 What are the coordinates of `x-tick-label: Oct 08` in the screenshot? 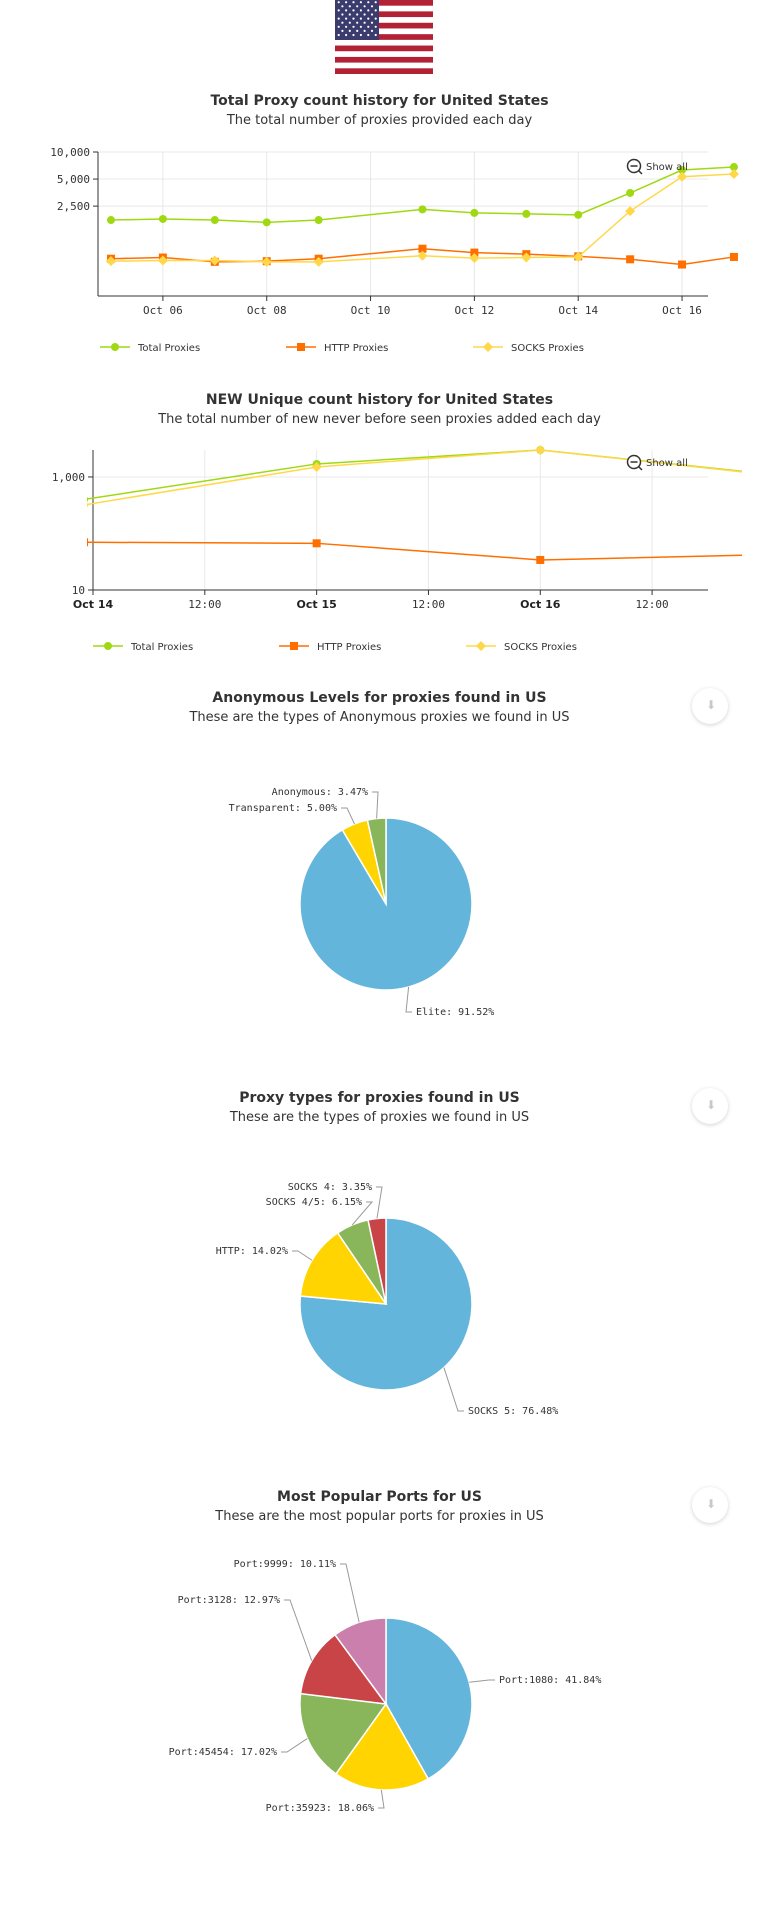 It's located at (267, 310).